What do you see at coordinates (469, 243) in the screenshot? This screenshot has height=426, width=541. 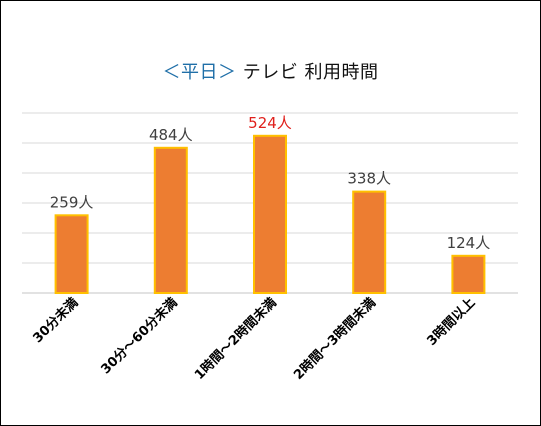 I see `data-label: 124人` at bounding box center [469, 243].